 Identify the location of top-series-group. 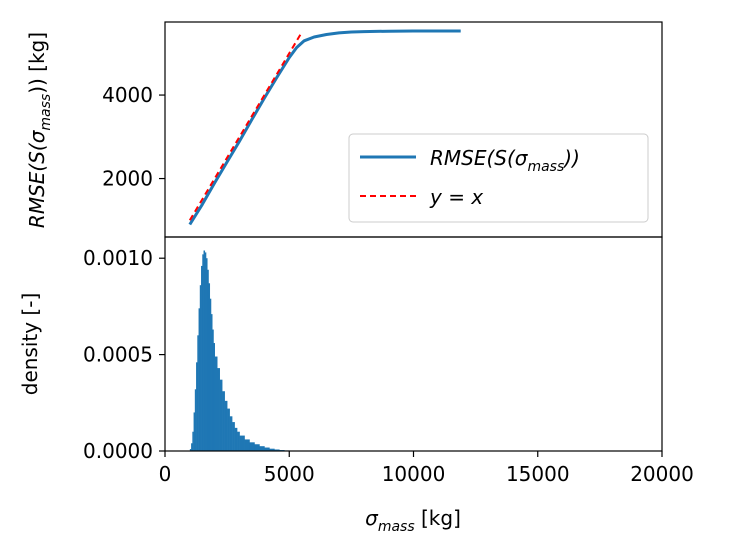
(324, 127).